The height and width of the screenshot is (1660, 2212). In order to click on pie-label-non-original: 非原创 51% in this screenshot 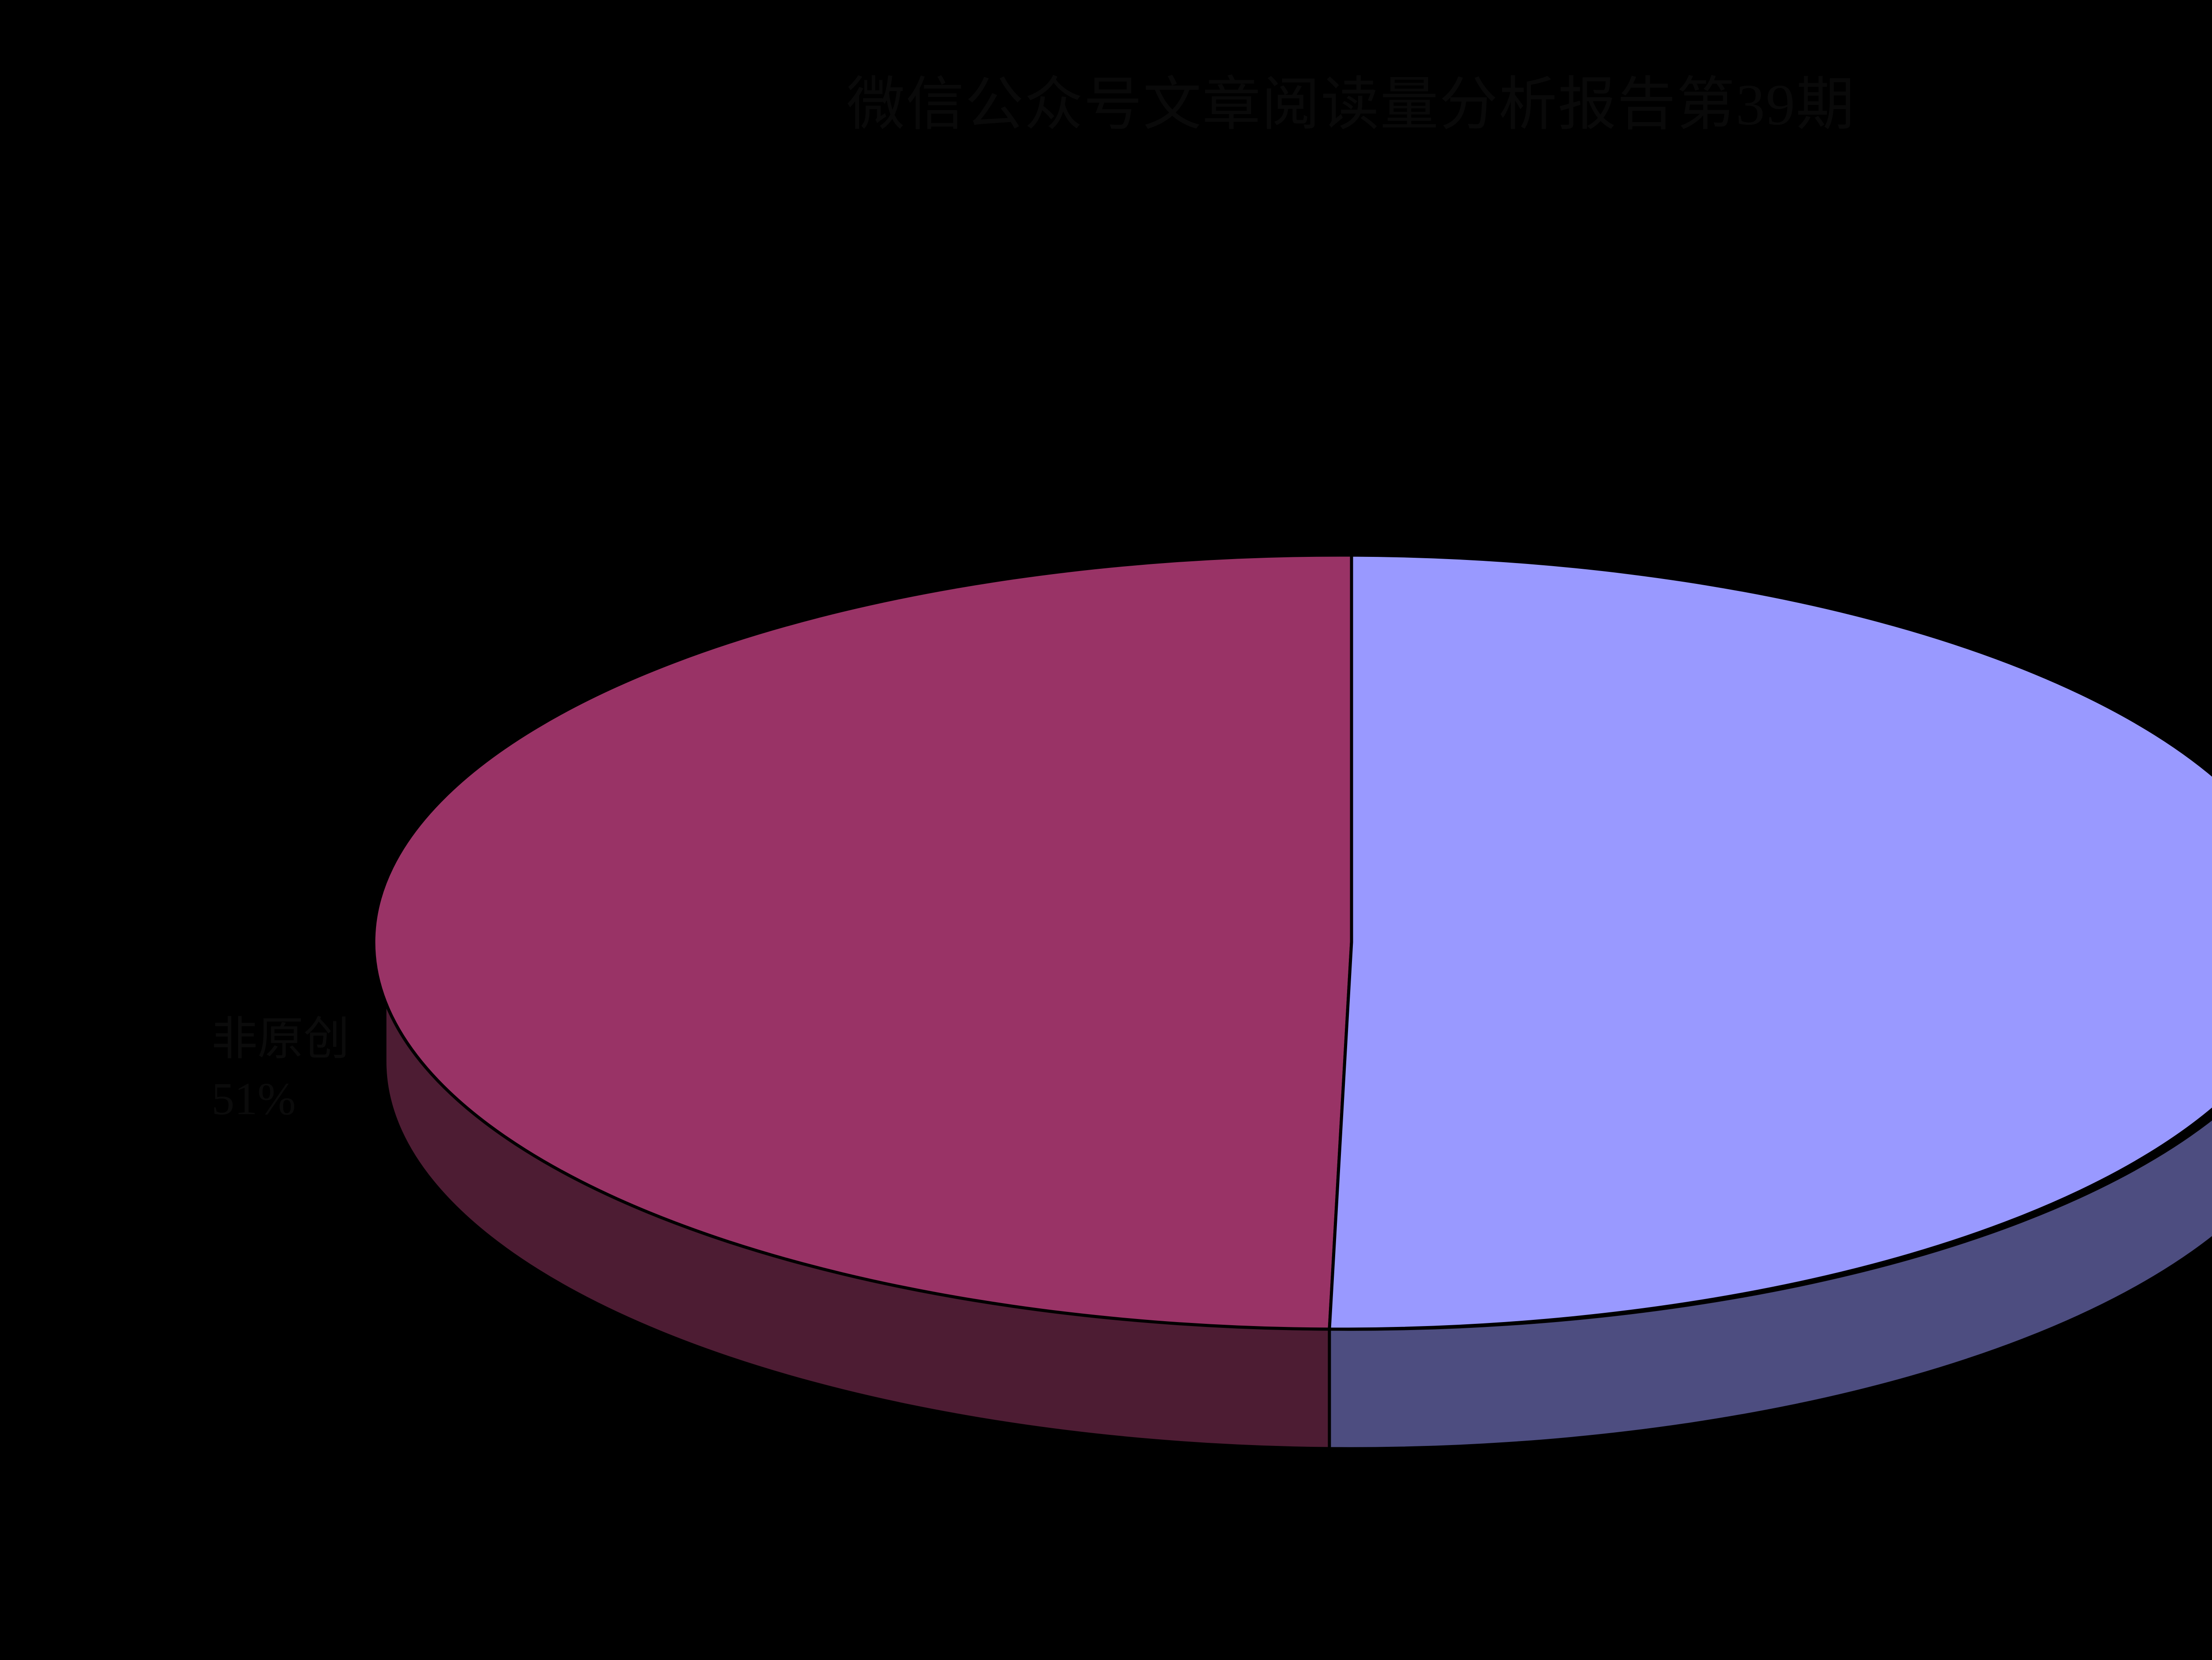, I will do `click(280, 1069)`.